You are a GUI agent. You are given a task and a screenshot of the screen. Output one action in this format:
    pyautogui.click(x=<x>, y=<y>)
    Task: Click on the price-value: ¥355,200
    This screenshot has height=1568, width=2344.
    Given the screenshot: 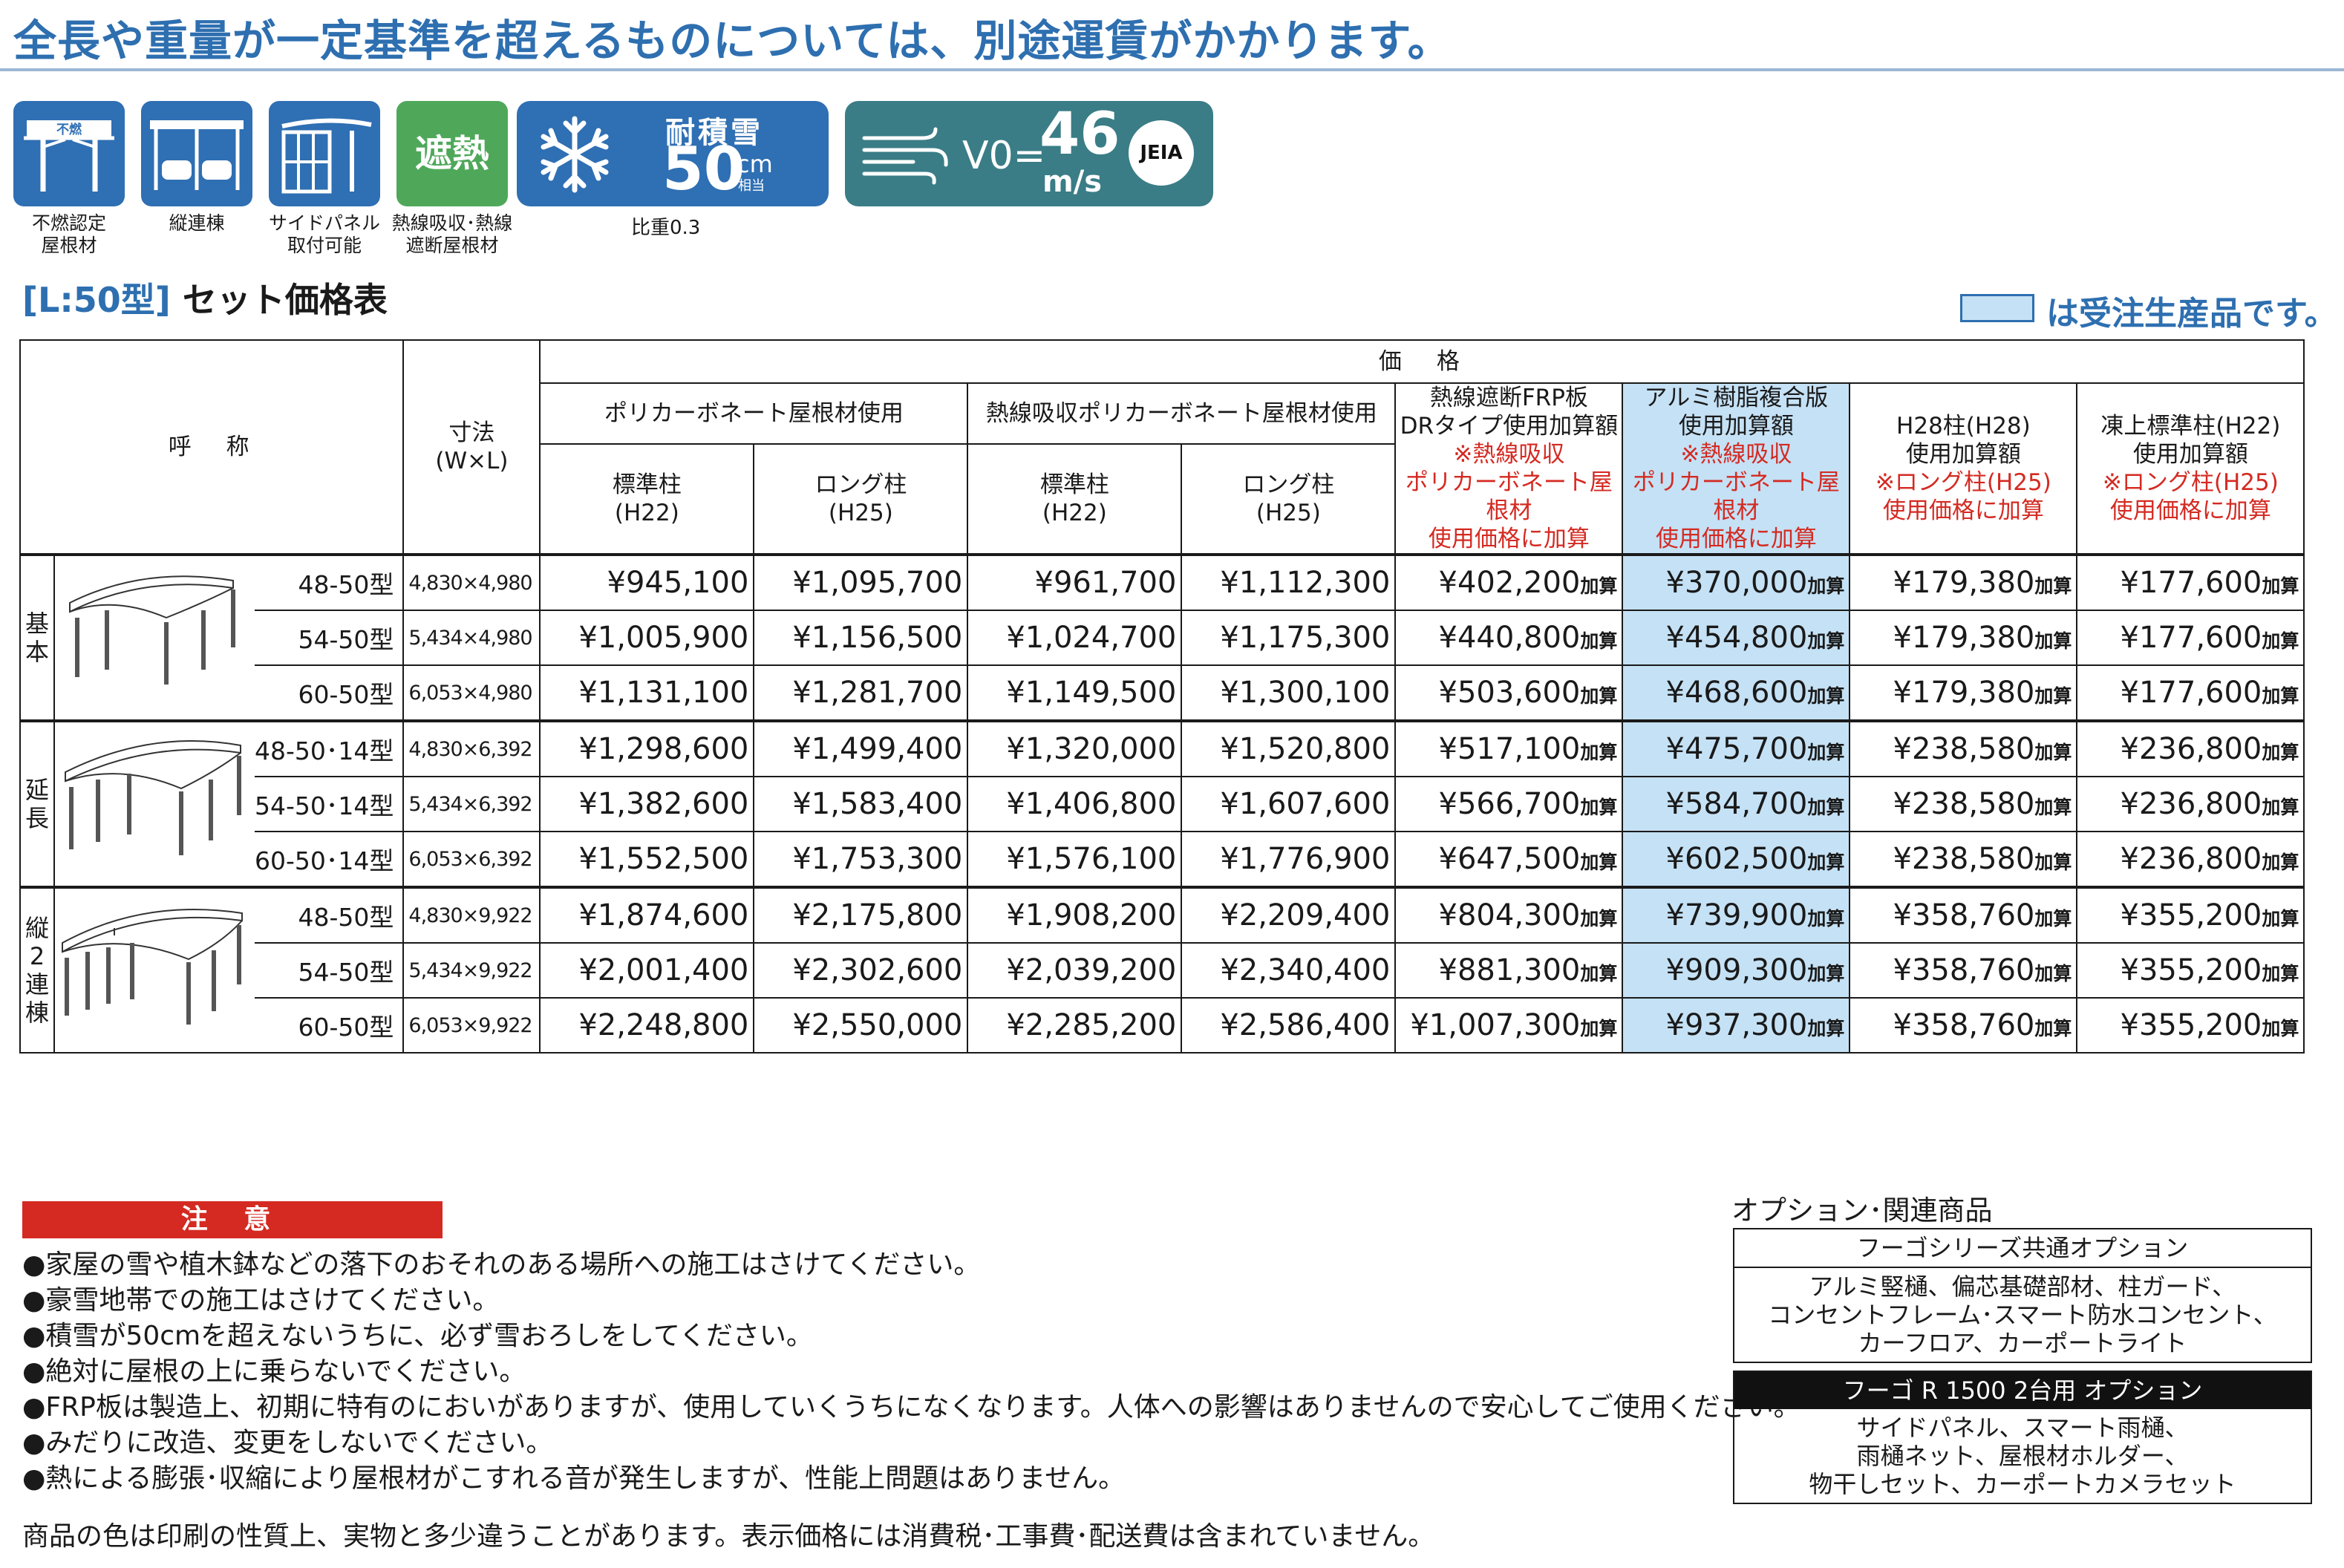 What is the action you would take?
    pyautogui.click(x=2191, y=970)
    